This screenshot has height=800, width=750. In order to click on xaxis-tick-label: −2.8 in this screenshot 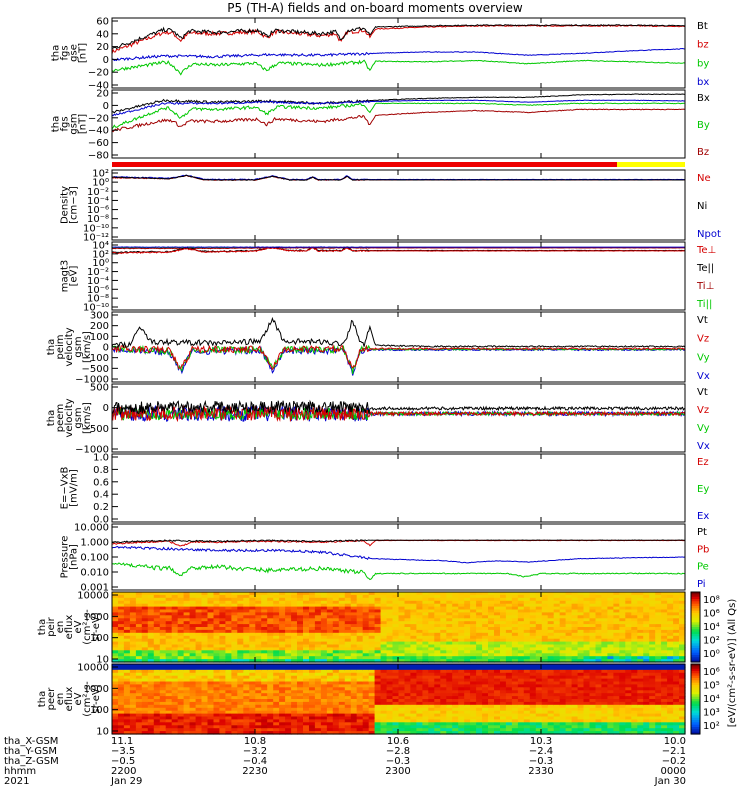, I will do `click(398, 751)`.